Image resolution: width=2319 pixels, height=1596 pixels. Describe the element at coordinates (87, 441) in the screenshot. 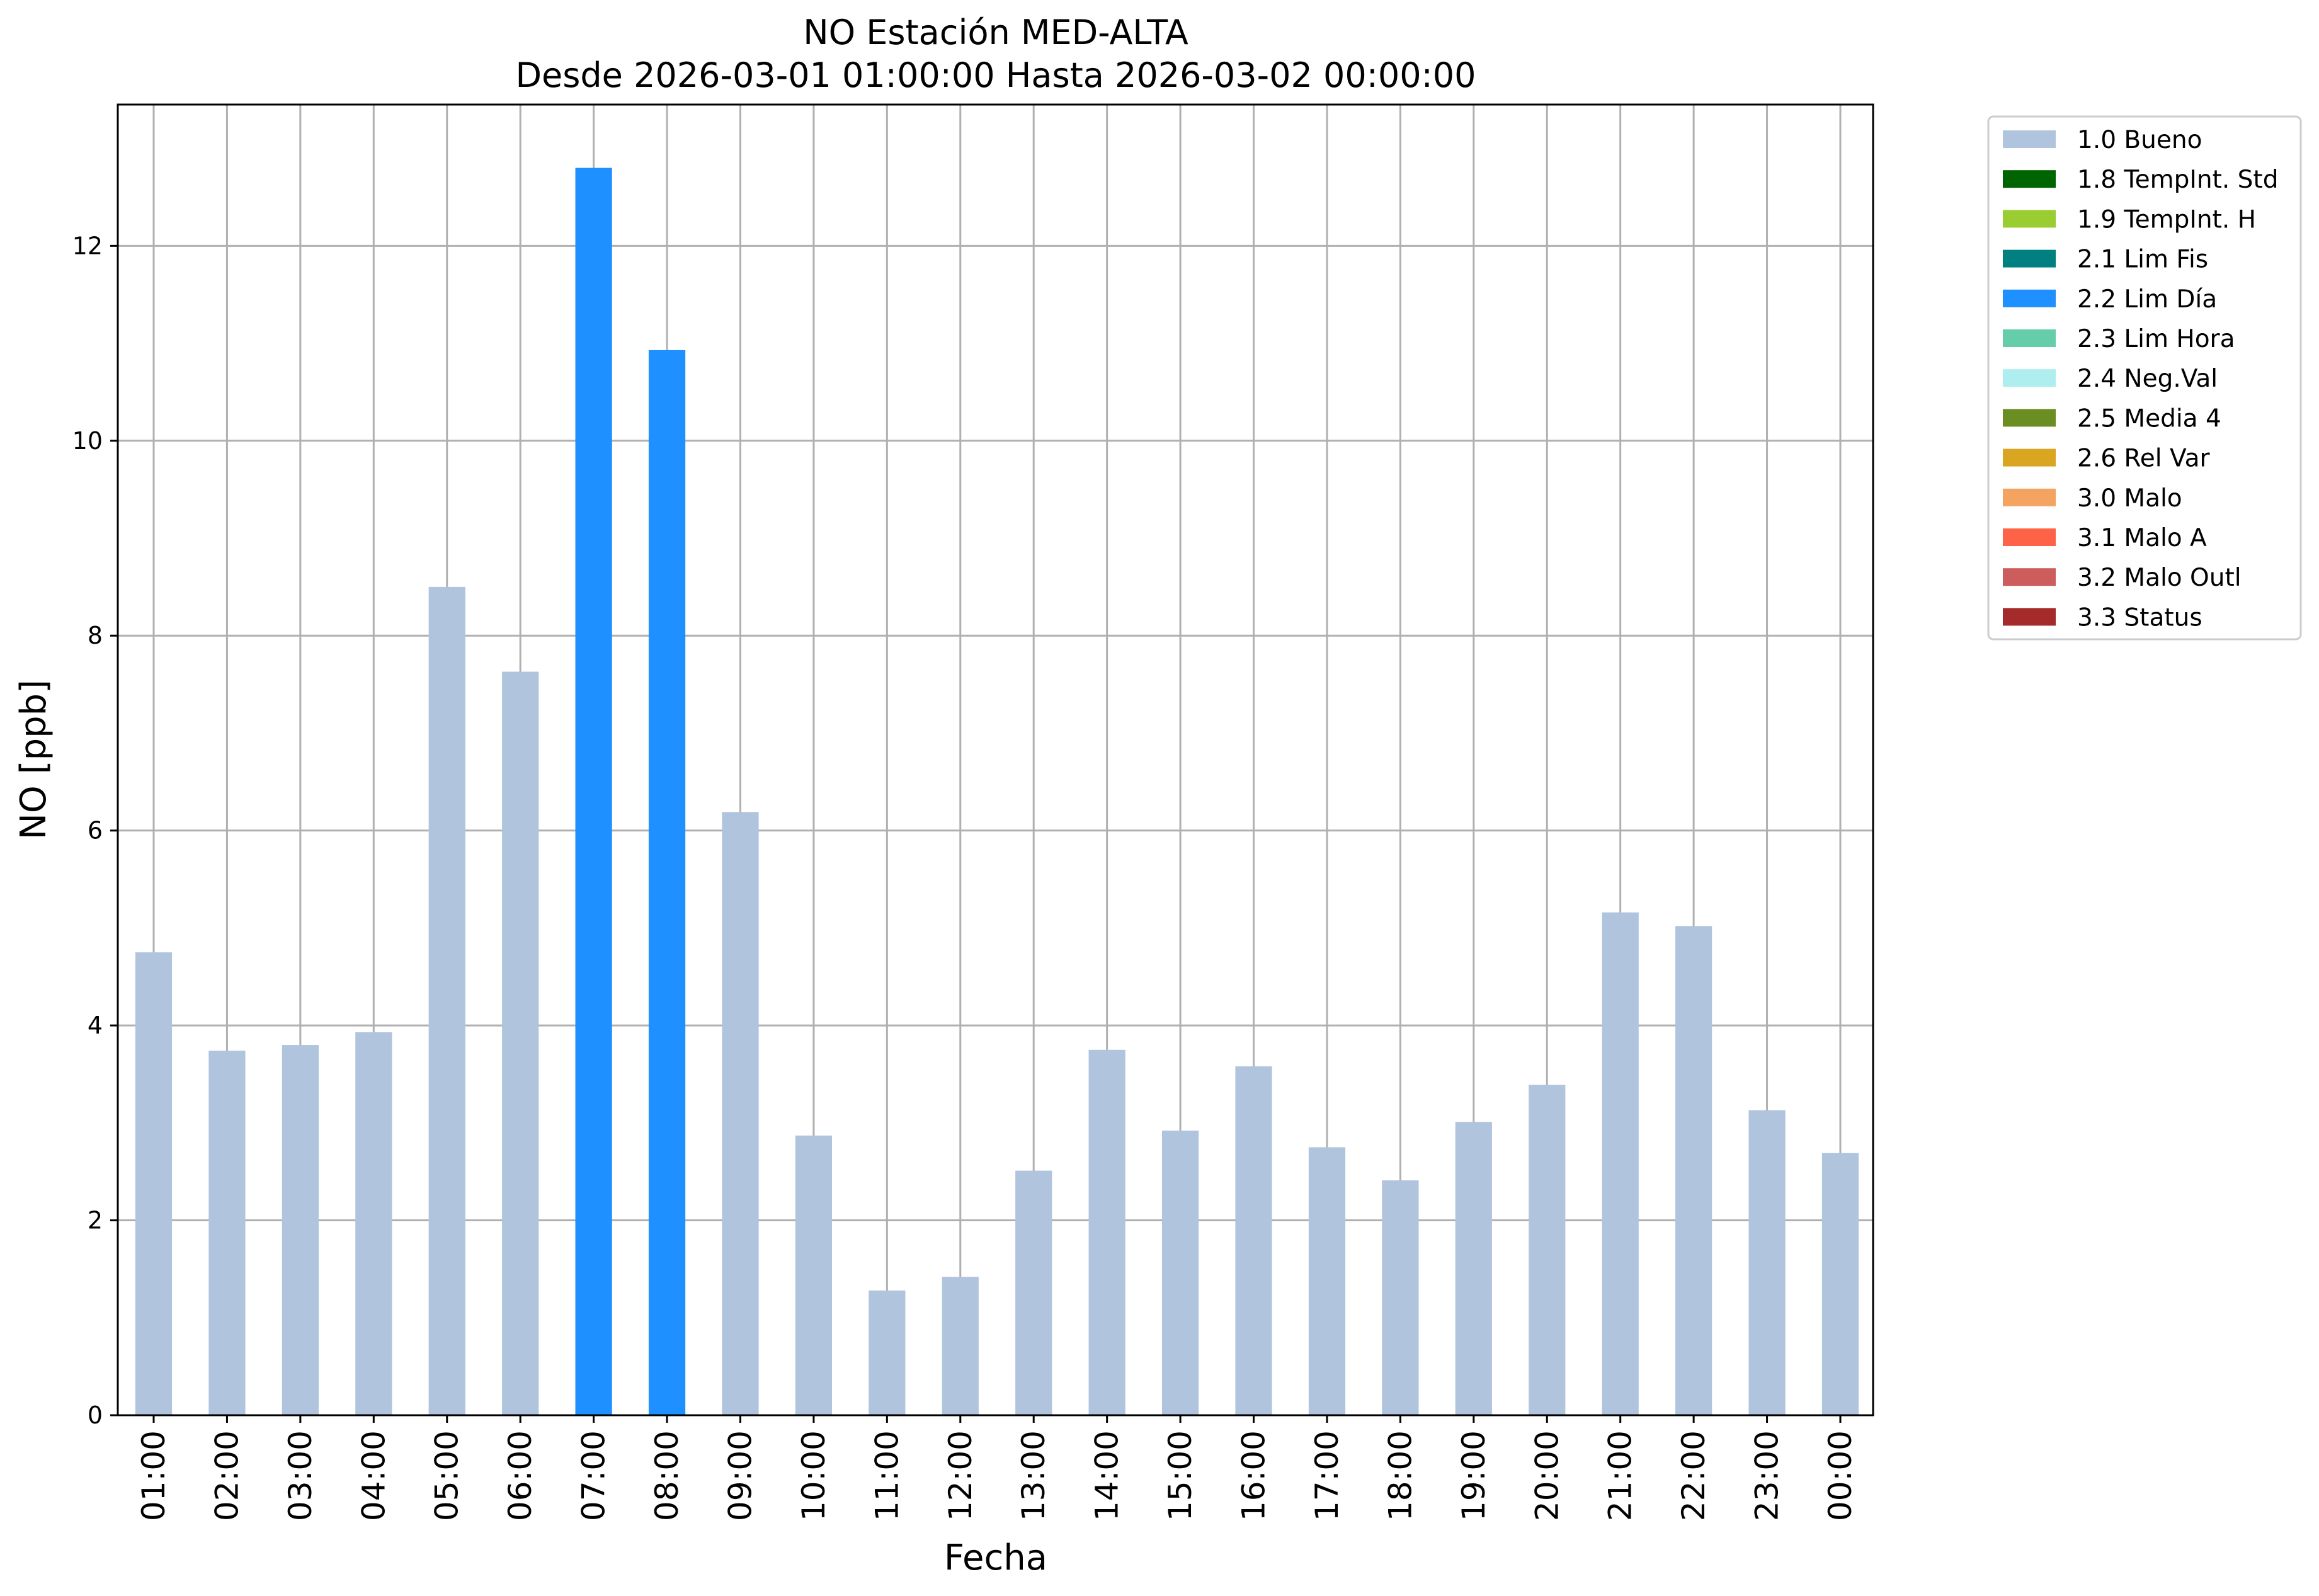

I see `y-tick-label: 10` at that location.